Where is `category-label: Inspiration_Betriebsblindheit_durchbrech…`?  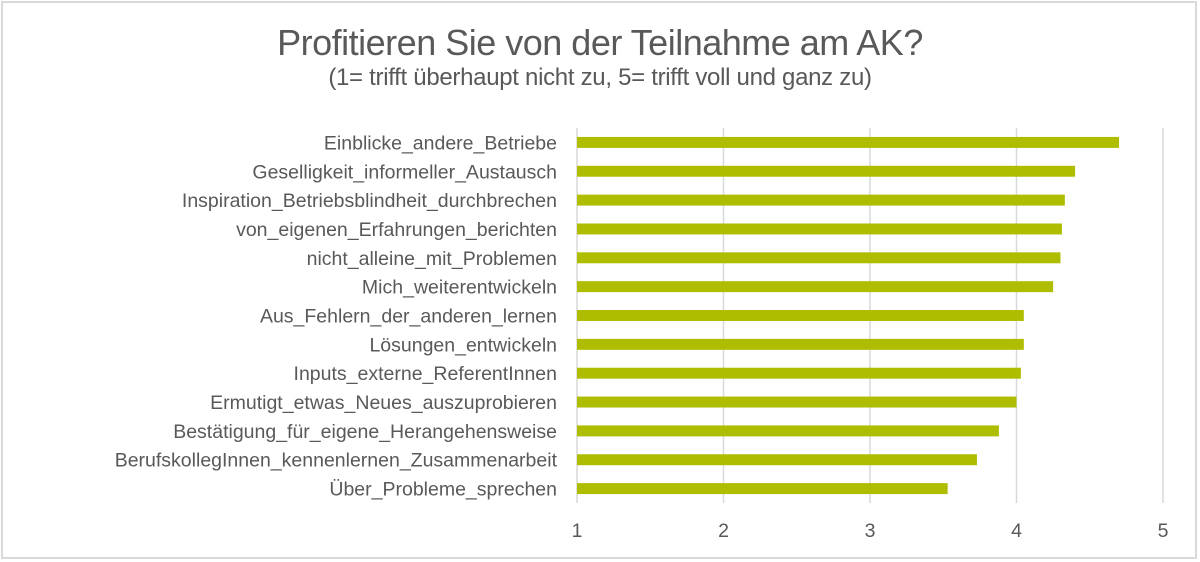
category-label: Inspiration_Betriebsblindheit_durchbrech… is located at coordinates (369, 201).